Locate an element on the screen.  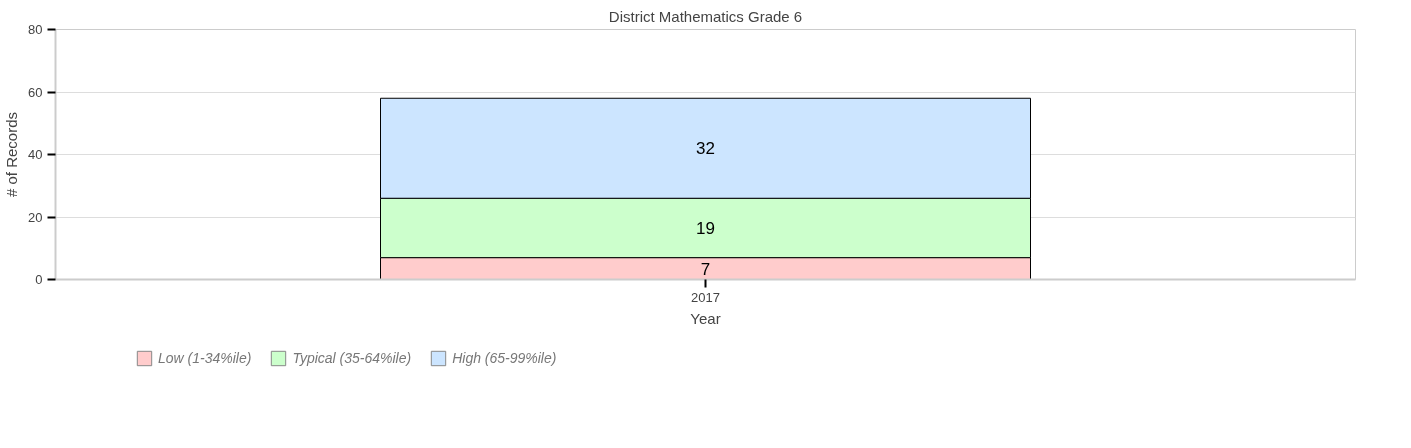
legend-label: Typical (35-64%ile) is located at coordinates (352, 358).